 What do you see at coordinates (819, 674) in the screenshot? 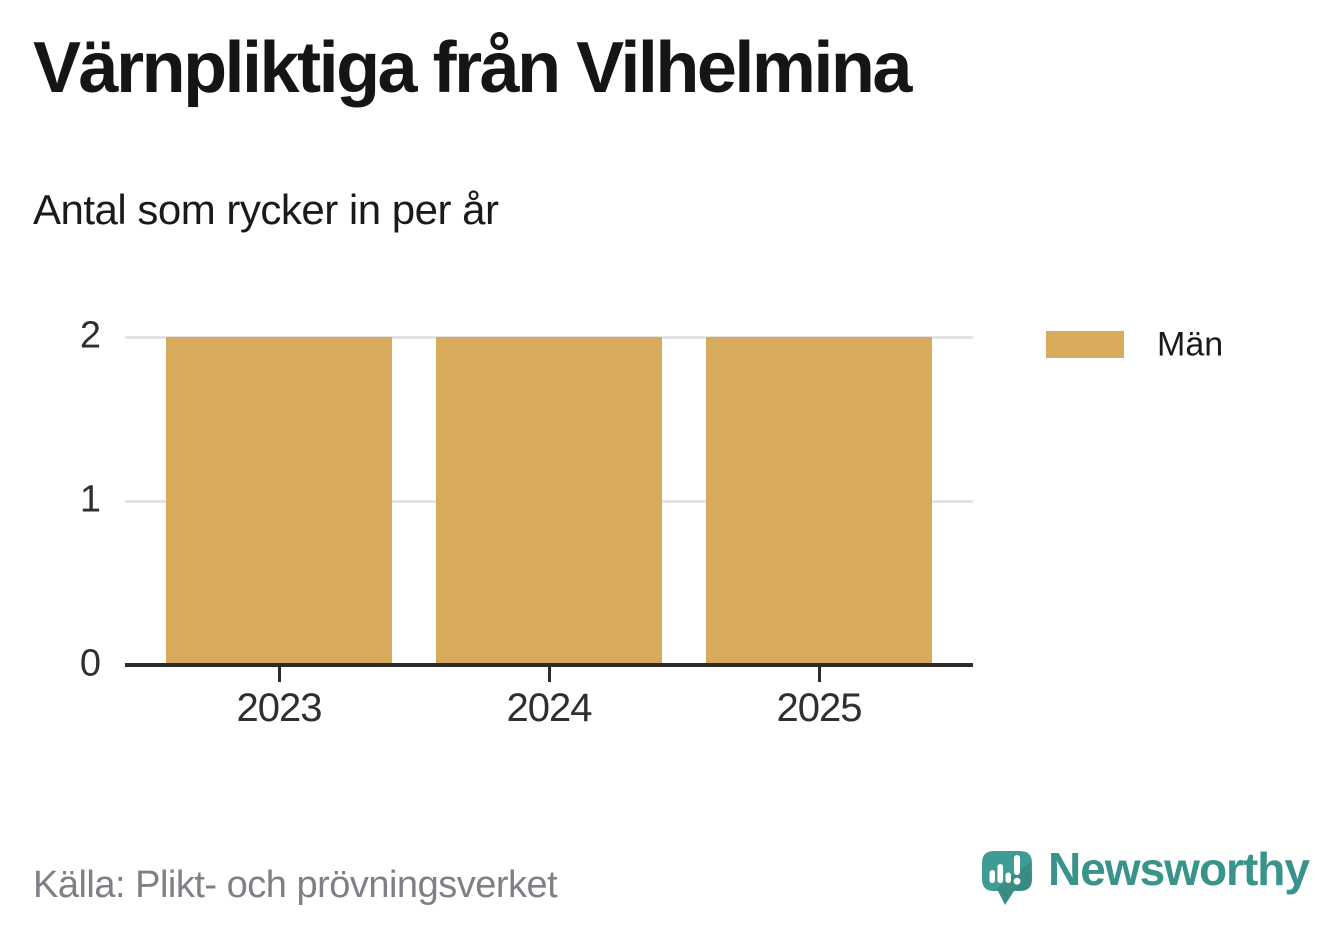
I see `x-tick-2025` at bounding box center [819, 674].